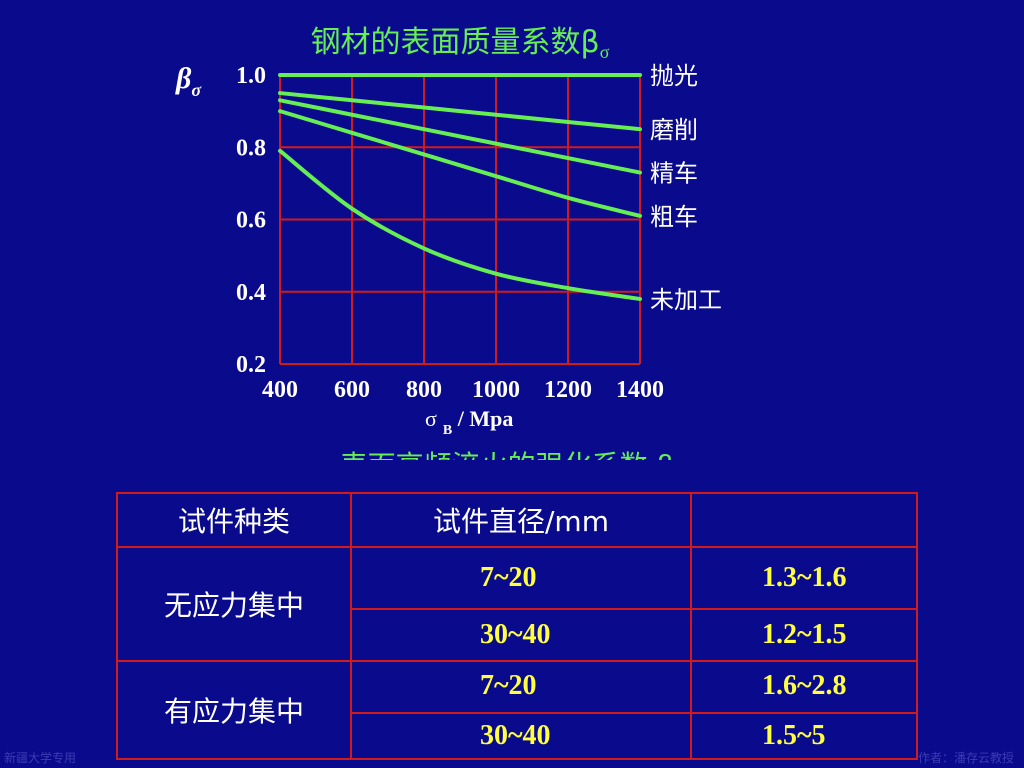 This screenshot has width=1024, height=768. What do you see at coordinates (568, 390) in the screenshot?
I see `x-tick-label-4: 1200` at bounding box center [568, 390].